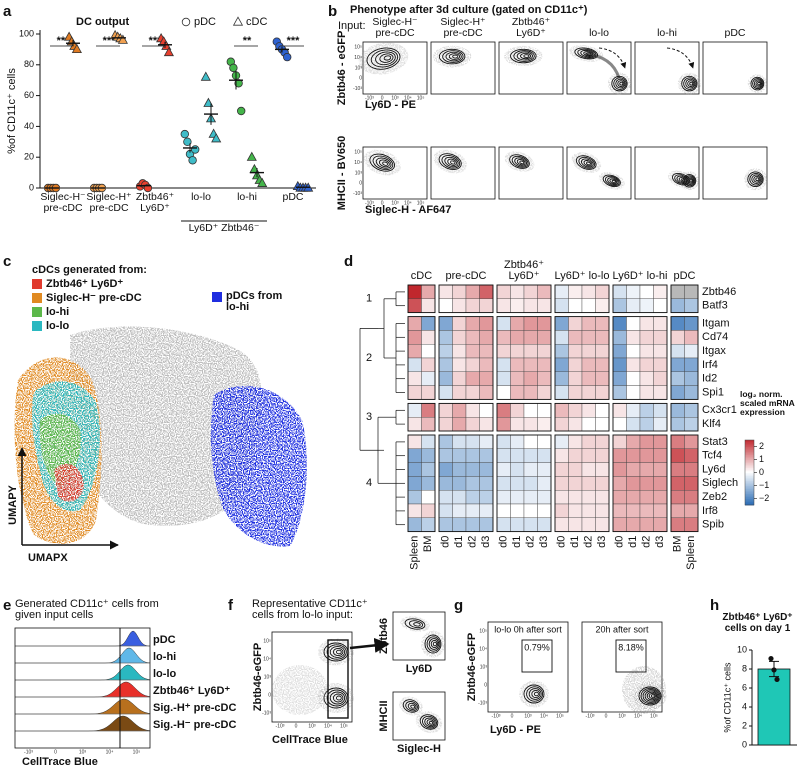  What do you see at coordinates (166, 426) in the screenshot?
I see `umap-cells` at bounding box center [166, 426].